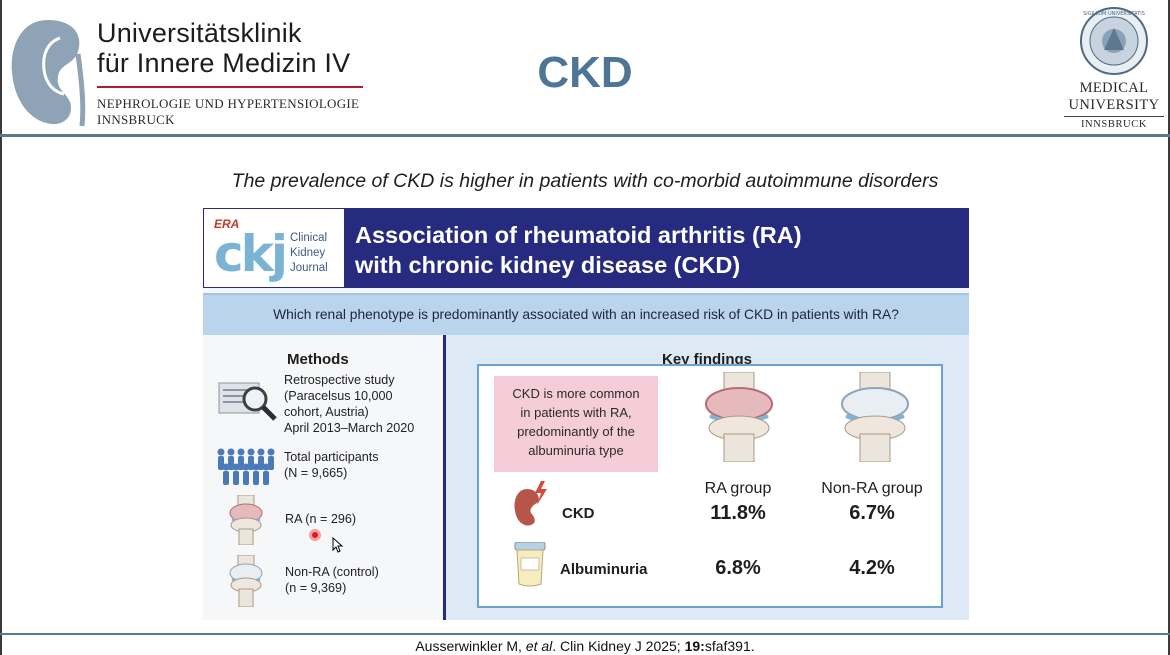 The image size is (1170, 655). Describe the element at coordinates (224, 63) in the screenshot. I see `institution-line-2: für Innere Medizin IV` at that location.